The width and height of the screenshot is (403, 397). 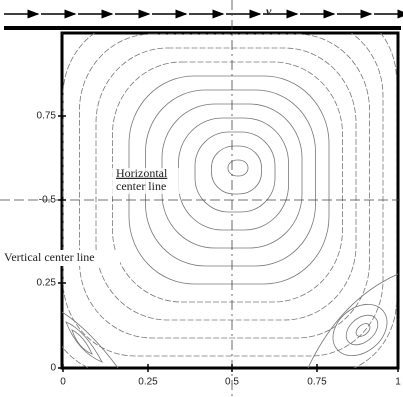 What do you see at coordinates (63, 382) in the screenshot?
I see `x-tick-label: 0` at bounding box center [63, 382].